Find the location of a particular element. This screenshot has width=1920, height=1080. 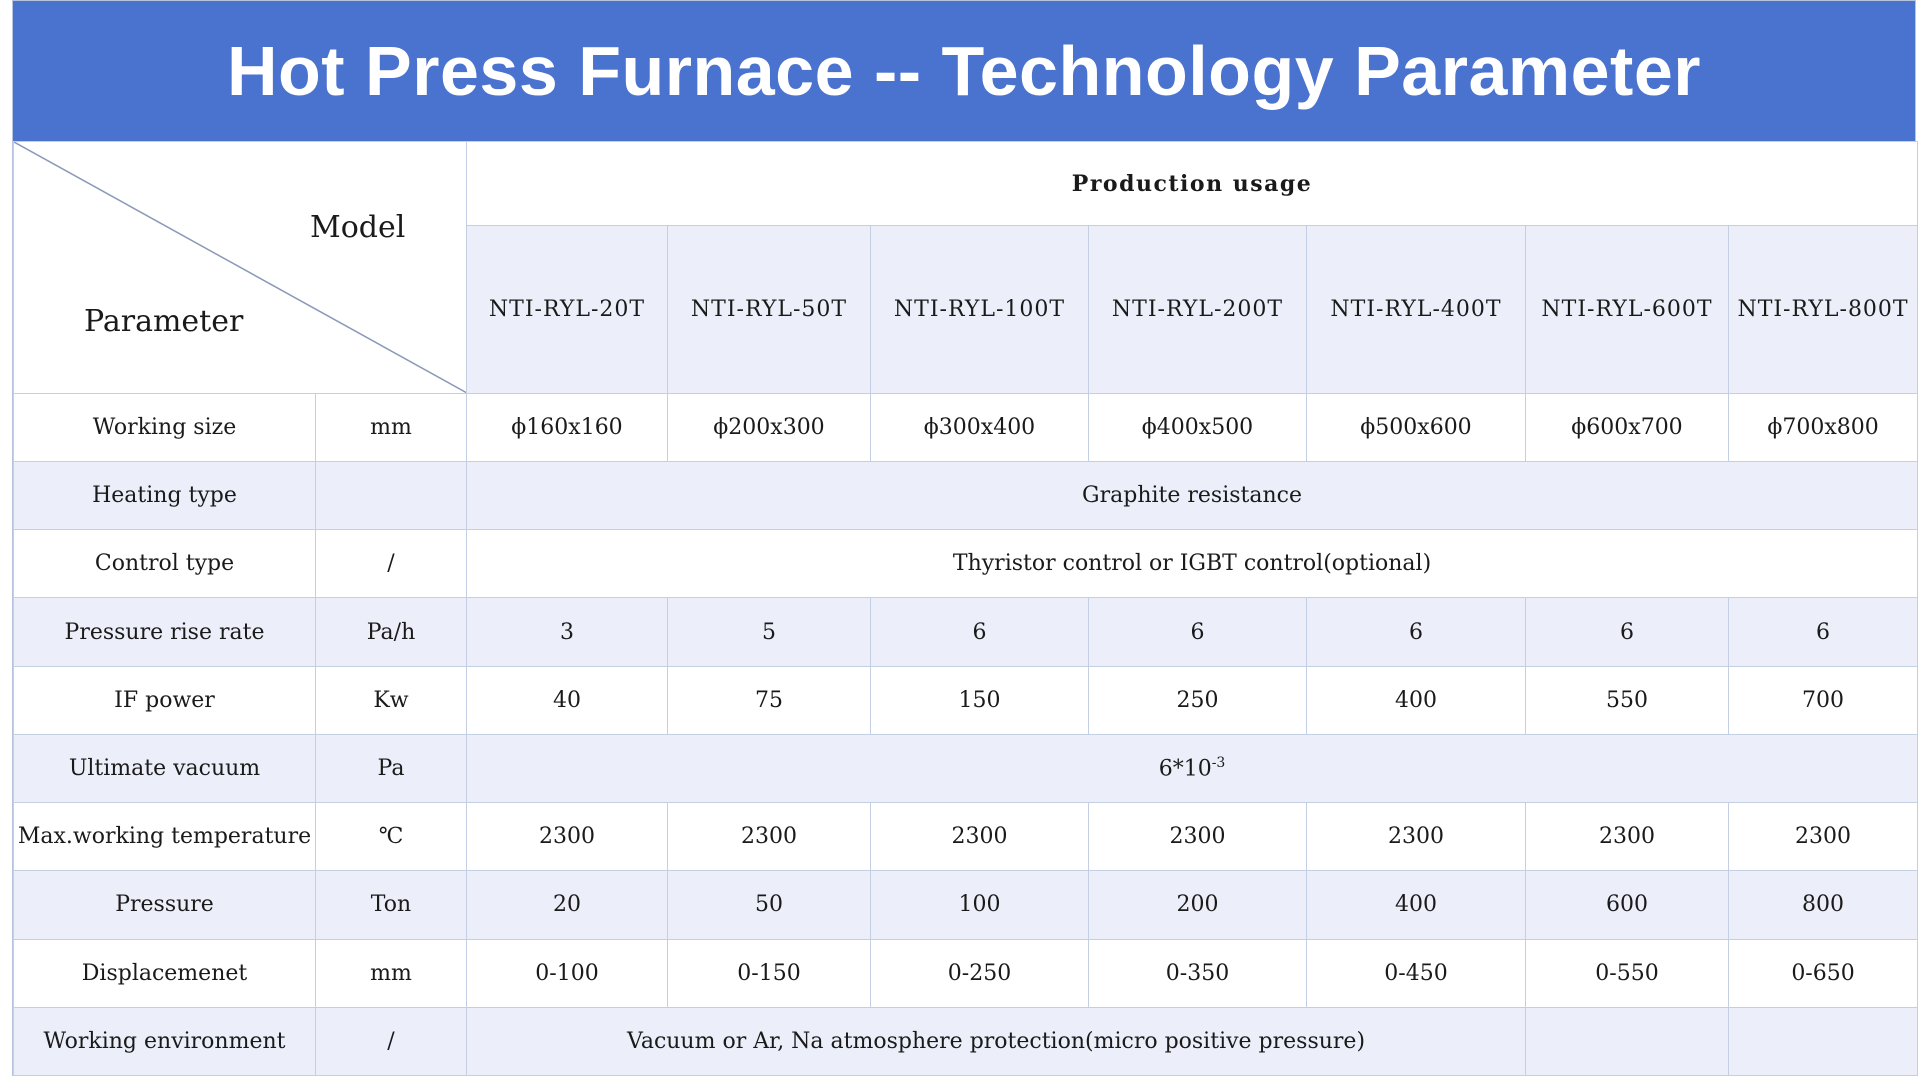

value-cell: 550 is located at coordinates (1627, 700).